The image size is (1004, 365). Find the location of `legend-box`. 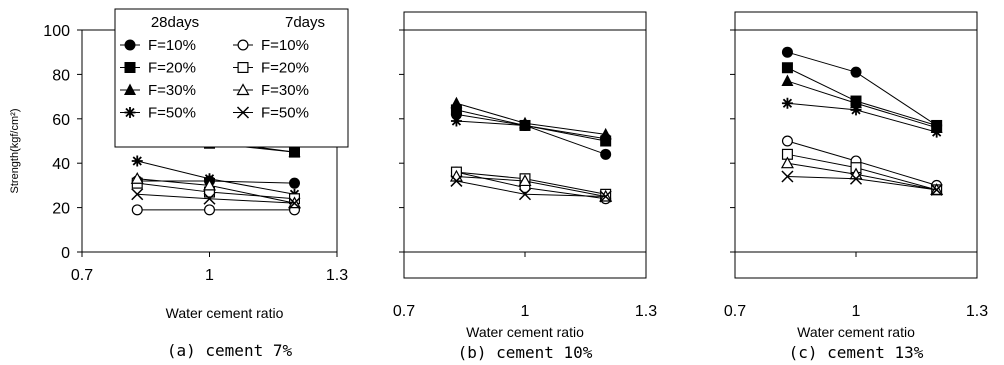

legend-box is located at coordinates (231, 78).